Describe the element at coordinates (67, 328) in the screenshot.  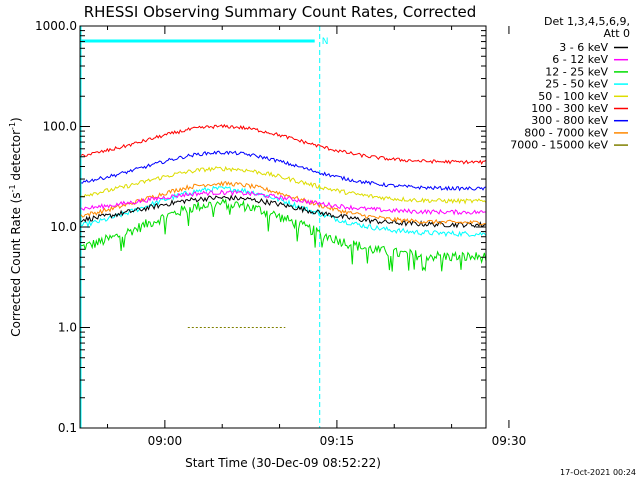
I see `y-tick-label: 1.0` at that location.